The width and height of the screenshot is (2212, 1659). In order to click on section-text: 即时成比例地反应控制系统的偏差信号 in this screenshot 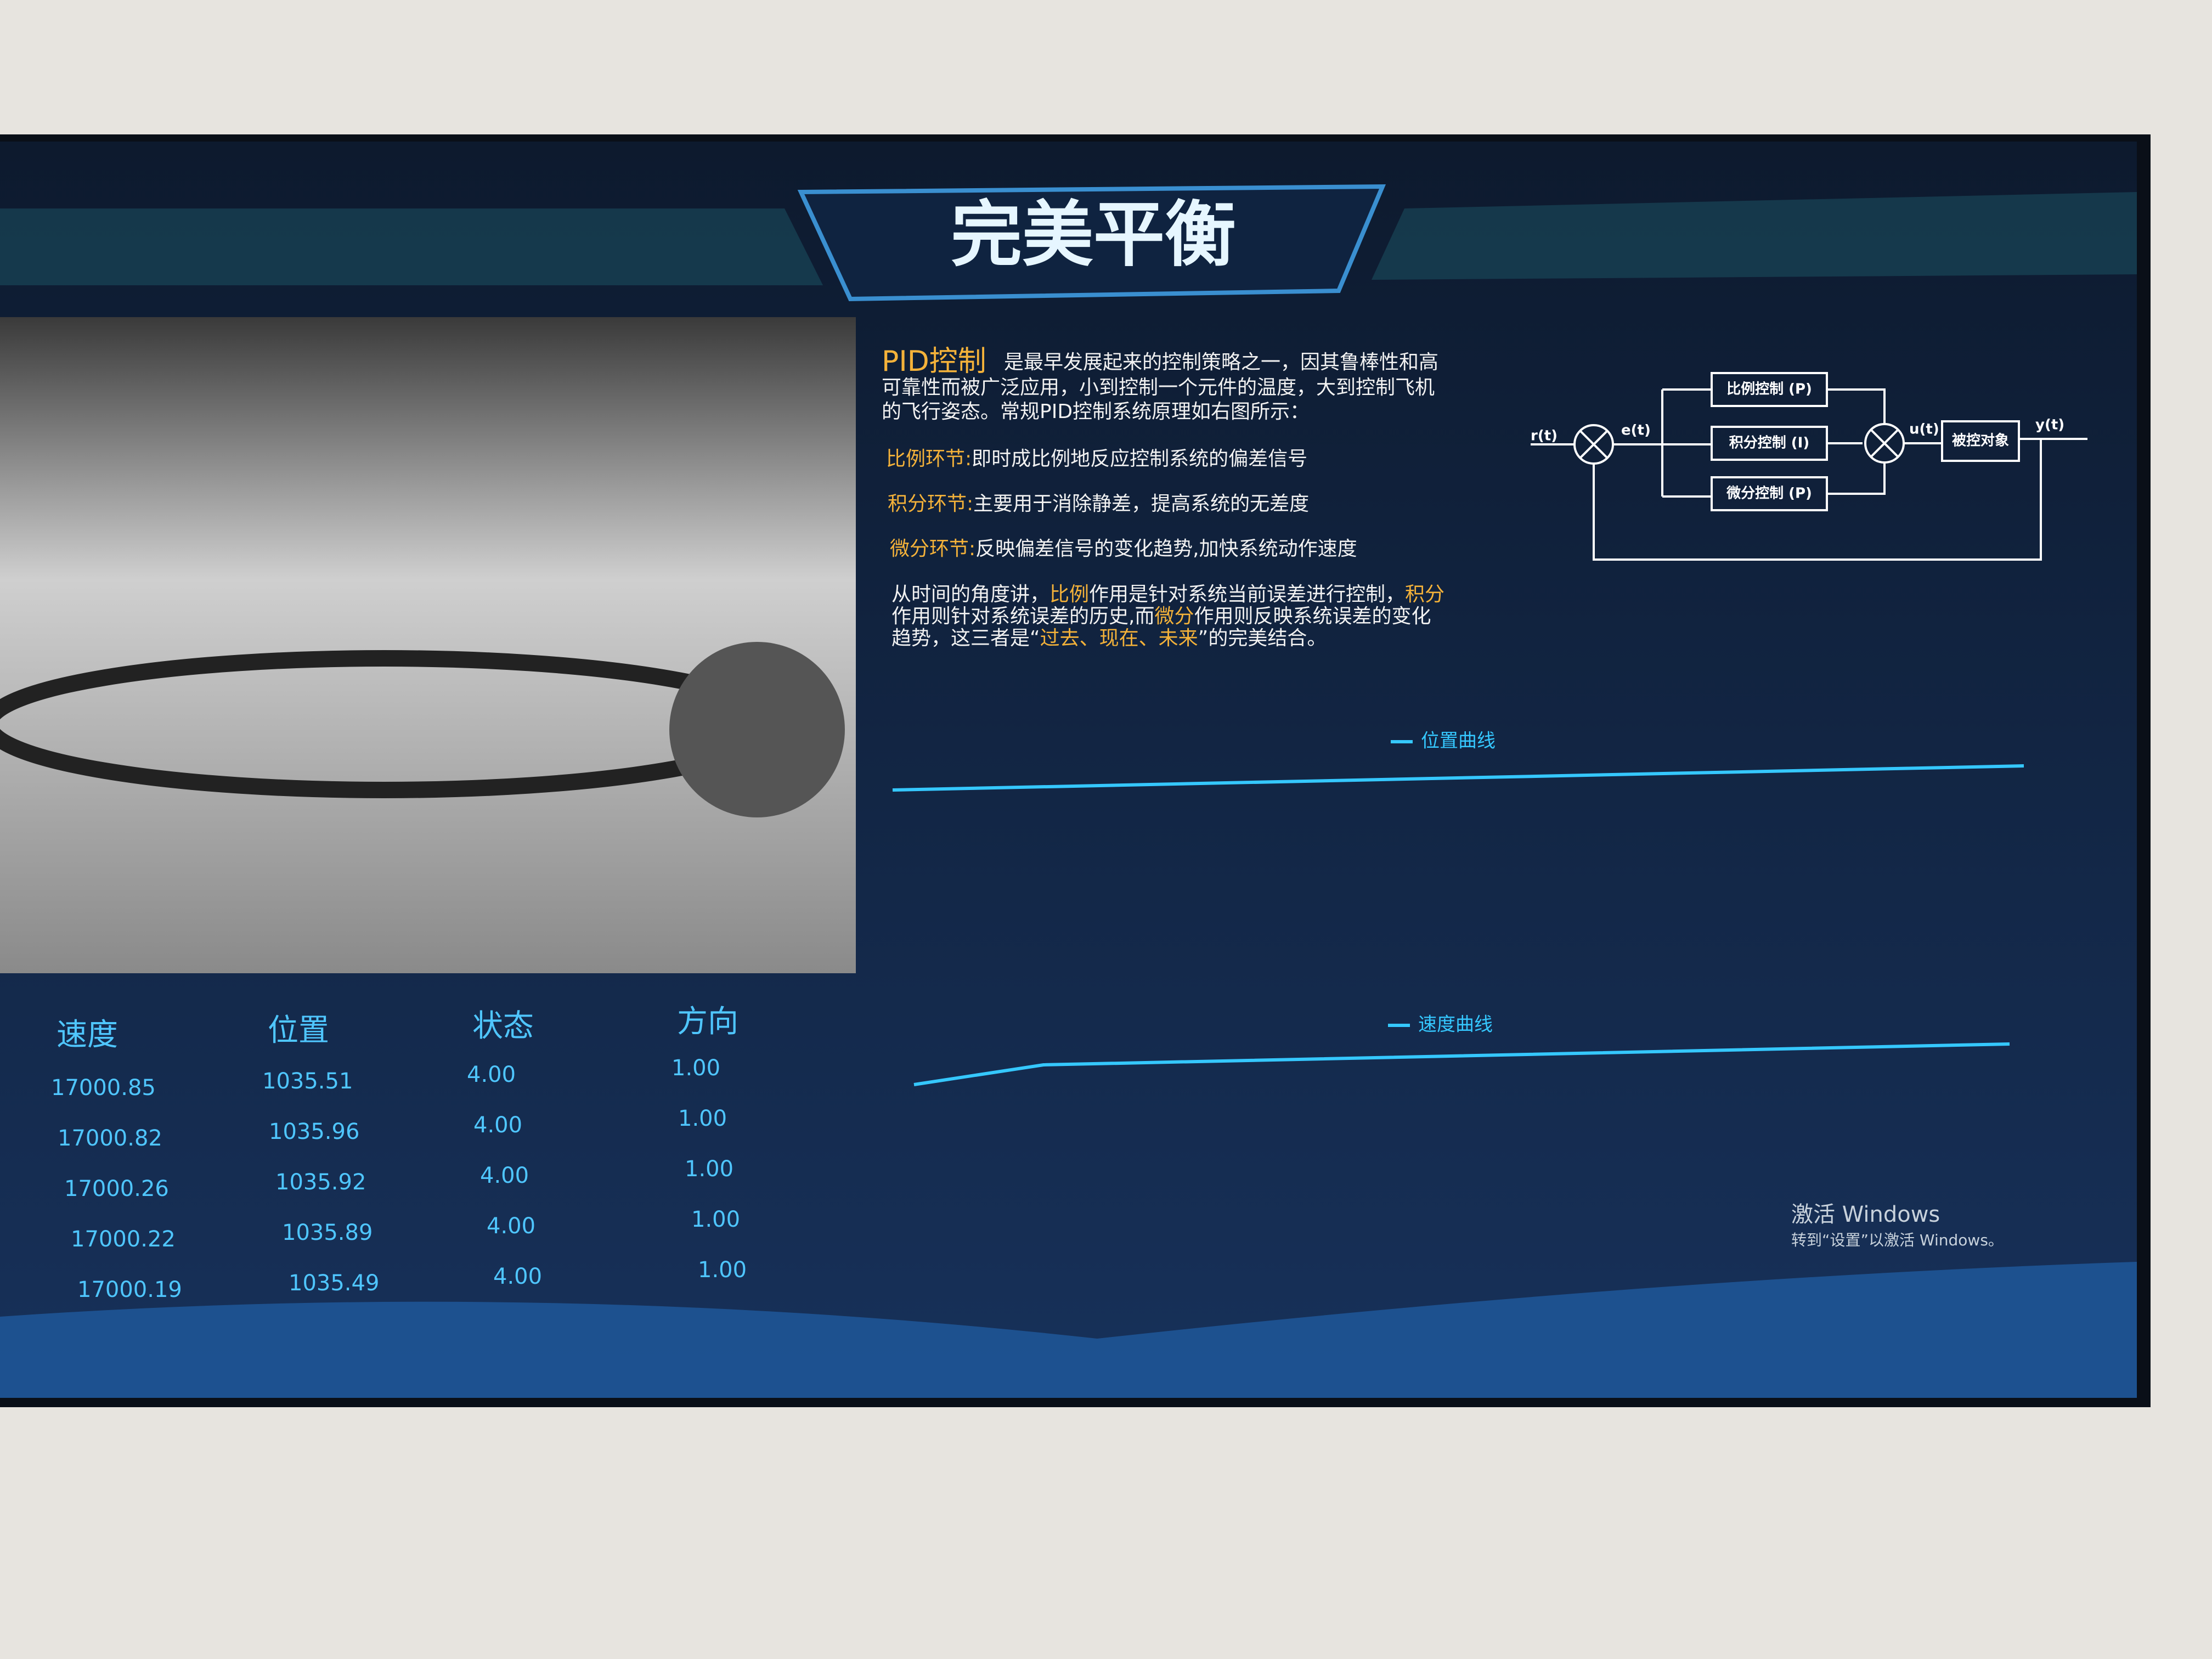, I will do `click(1139, 459)`.